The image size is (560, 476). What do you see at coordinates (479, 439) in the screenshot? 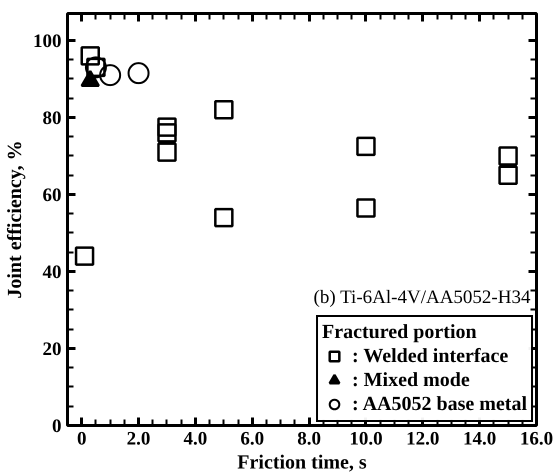
I see `x-tick-label: 14.0` at bounding box center [479, 439].